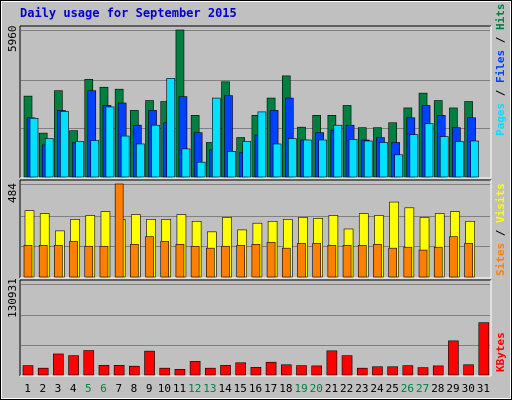  What do you see at coordinates (500, 66) in the screenshot?
I see `panel-1-legend-files: Files` at bounding box center [500, 66].